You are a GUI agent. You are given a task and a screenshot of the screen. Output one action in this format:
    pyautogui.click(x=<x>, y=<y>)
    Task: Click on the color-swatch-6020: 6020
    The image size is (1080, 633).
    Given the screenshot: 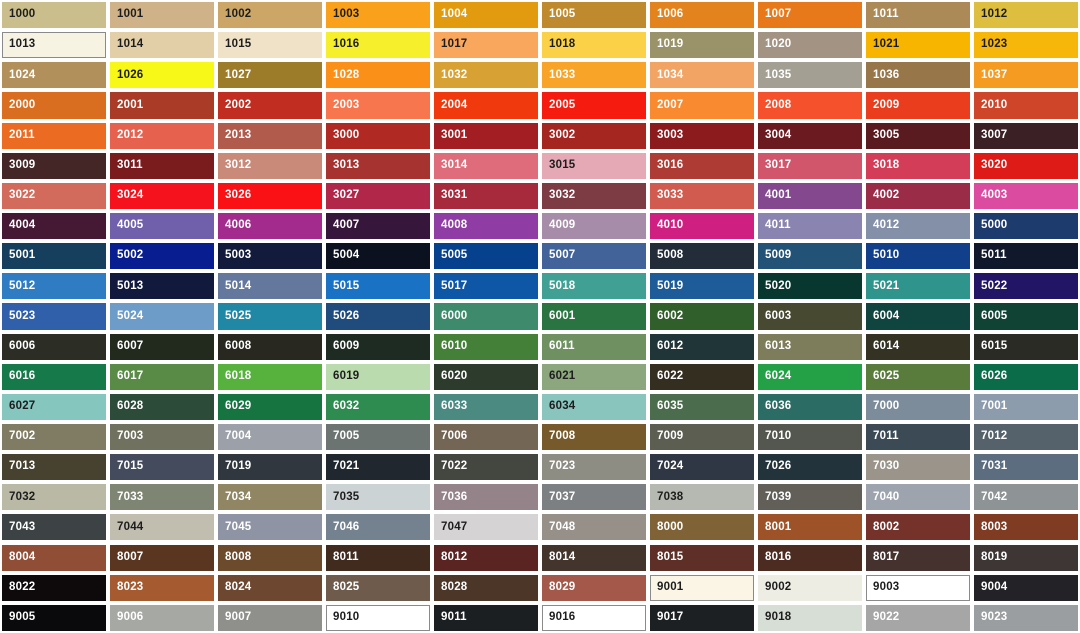 What is the action you would take?
    pyautogui.click(x=486, y=376)
    